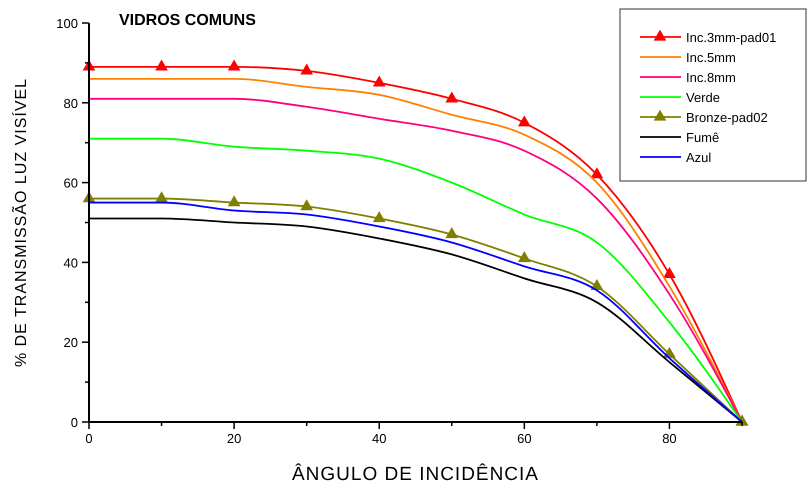 The width and height of the screenshot is (807, 492). I want to click on y-tick-label: 60, so click(71, 183).